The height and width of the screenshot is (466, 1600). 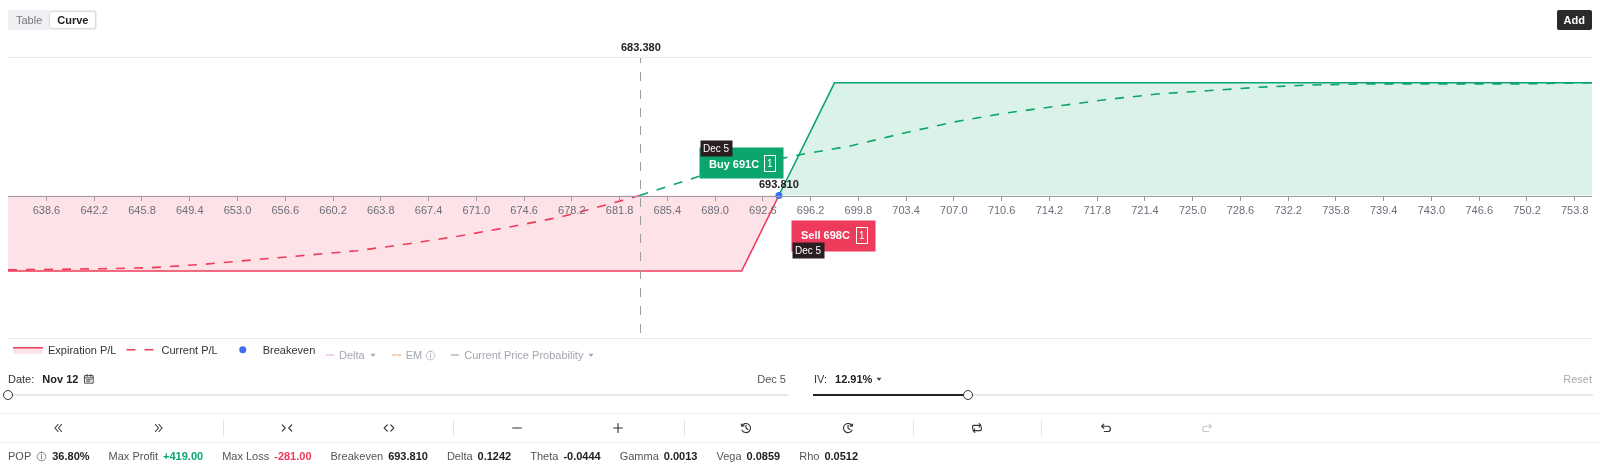 I want to click on text: Vega, so click(x=729, y=456).